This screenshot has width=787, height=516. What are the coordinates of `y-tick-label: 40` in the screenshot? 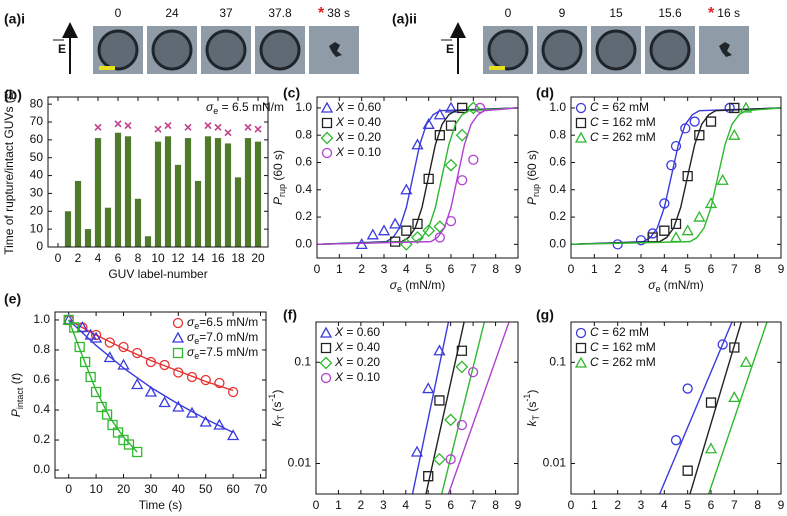 It's located at (37, 175).